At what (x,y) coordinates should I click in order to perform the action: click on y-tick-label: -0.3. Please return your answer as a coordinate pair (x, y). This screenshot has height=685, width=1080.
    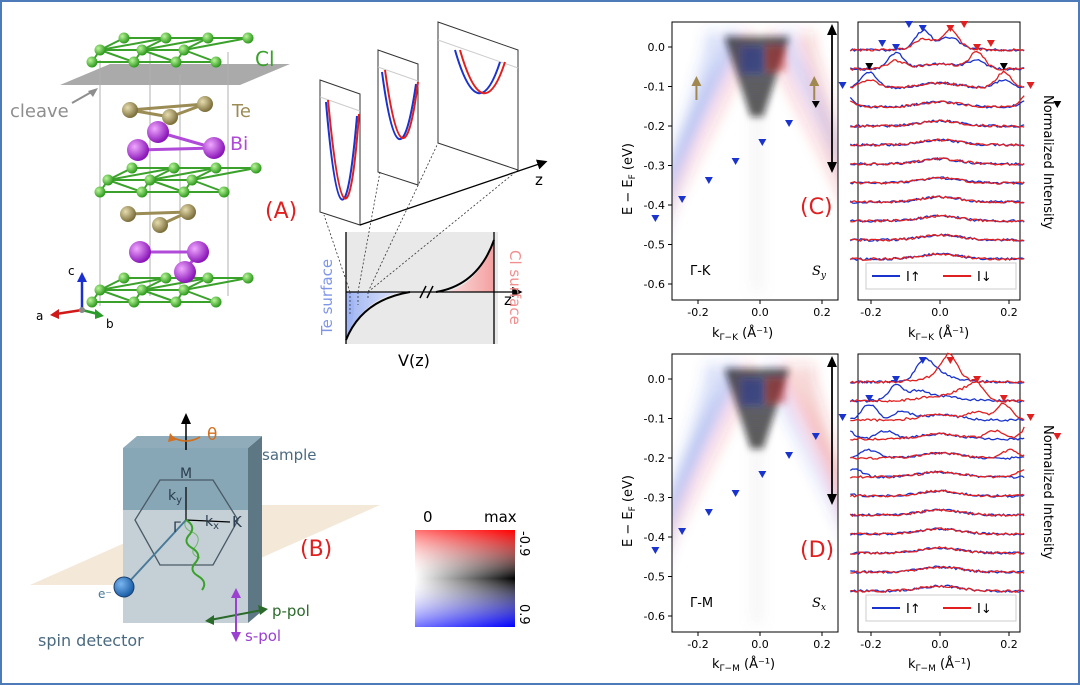
    Looking at the image, I should click on (654, 498).